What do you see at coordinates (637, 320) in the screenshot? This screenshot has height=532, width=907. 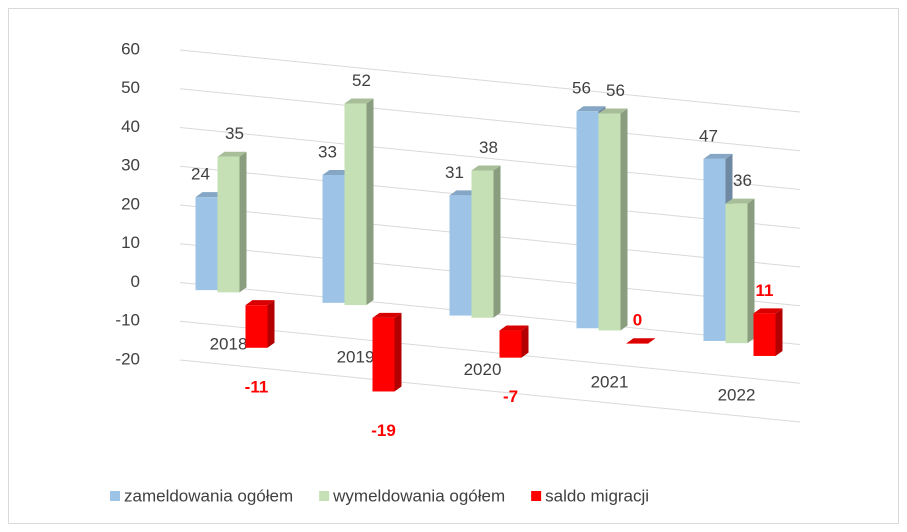 I see `data-label: 0` at bounding box center [637, 320].